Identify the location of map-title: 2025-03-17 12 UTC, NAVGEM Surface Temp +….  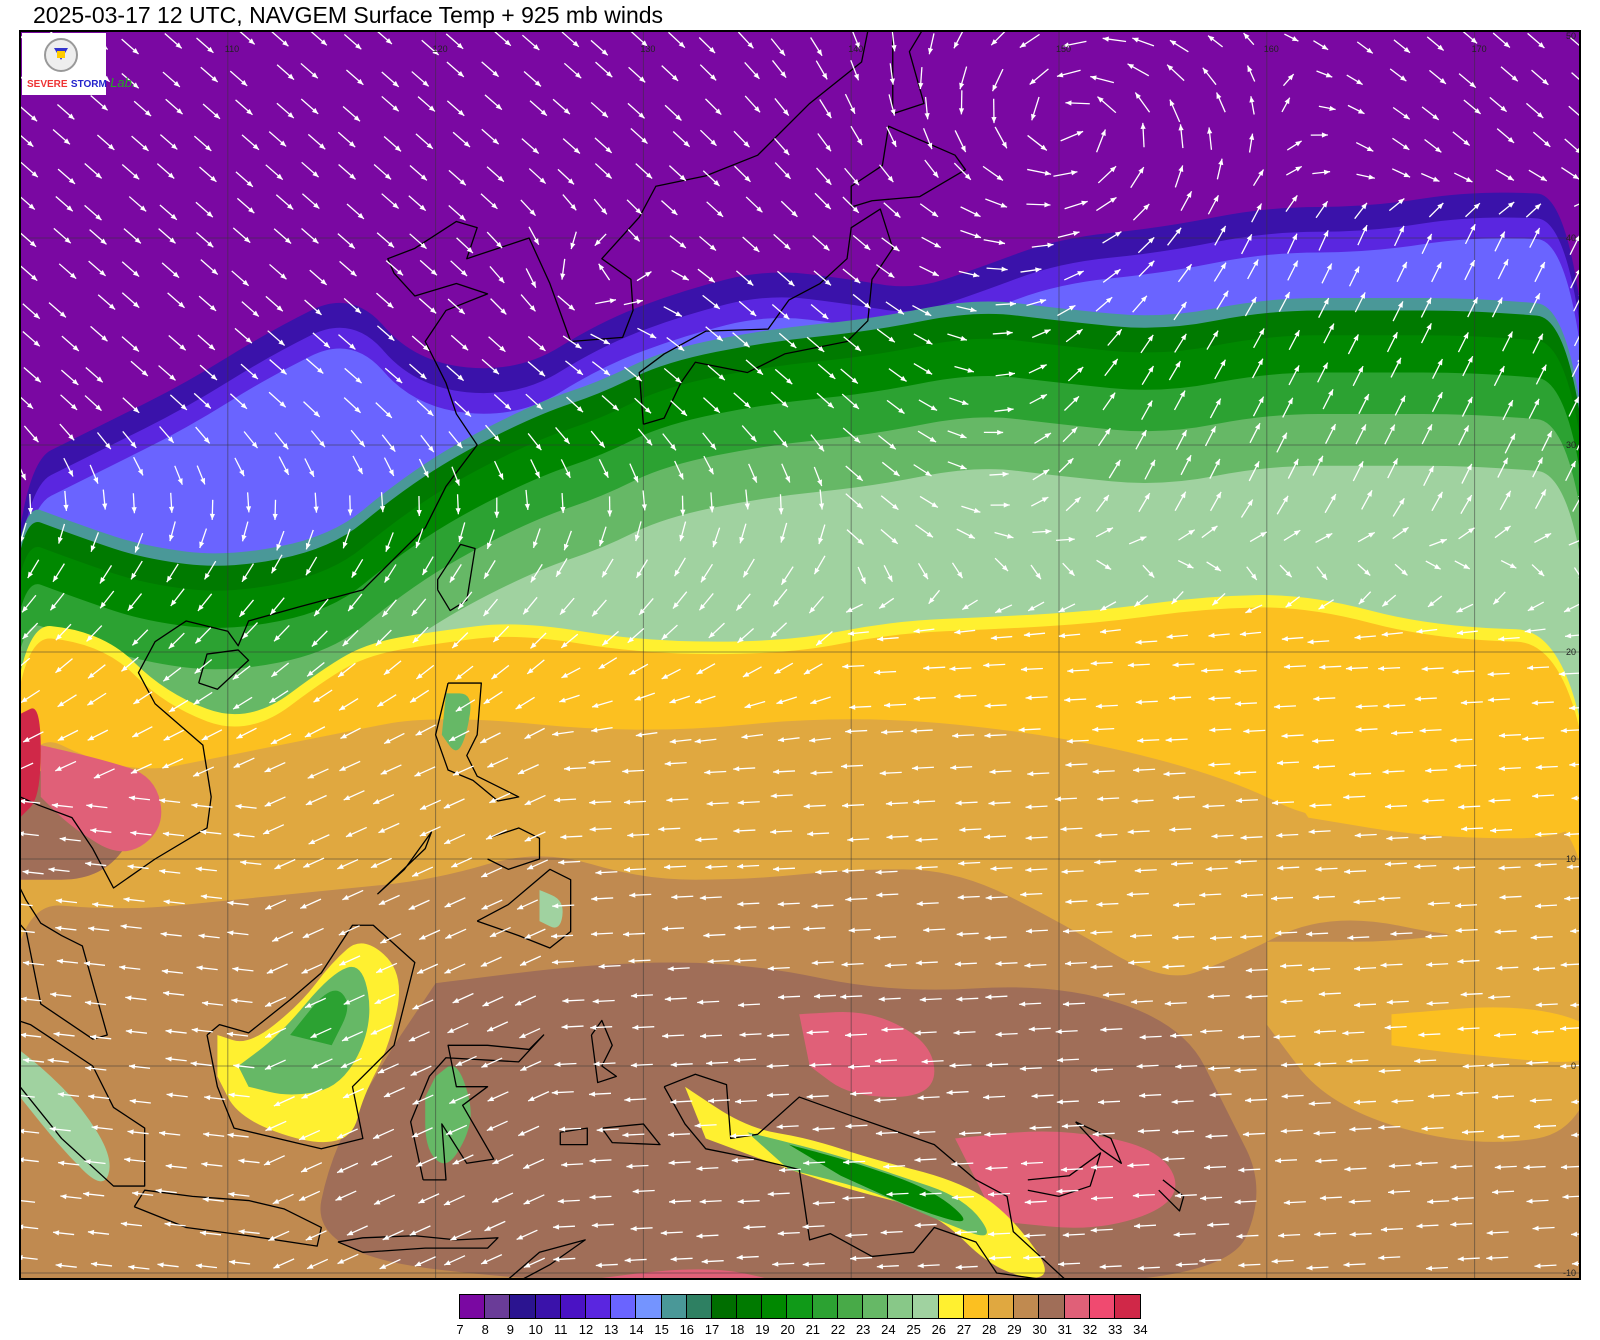
(348, 15).